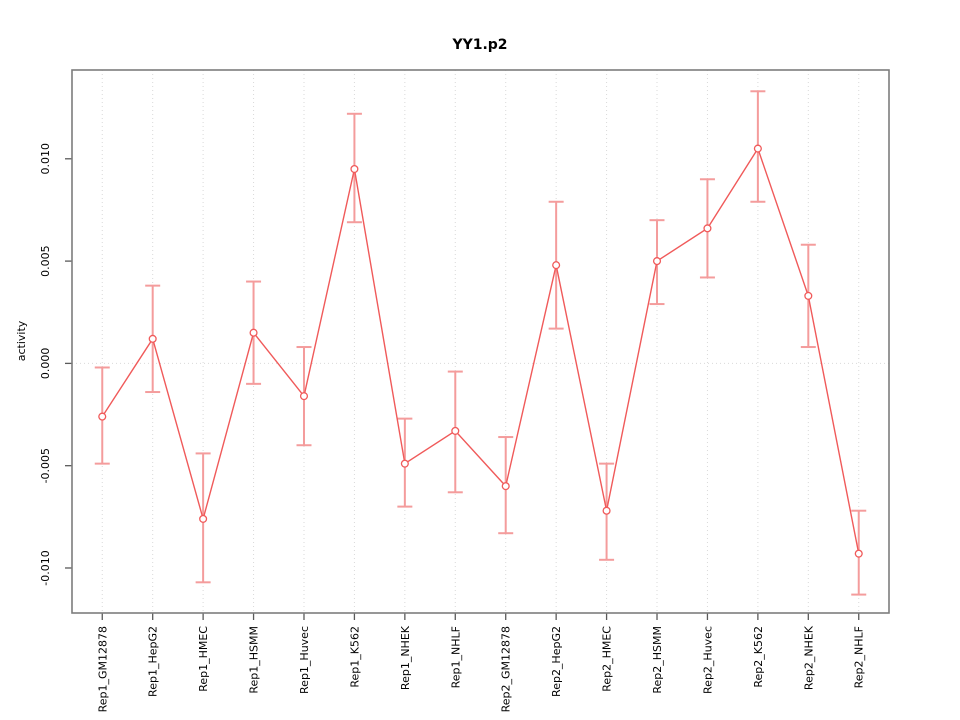  Describe the element at coordinates (707, 660) in the screenshot. I see `x-tick-label: Rep2_Huvec` at that location.